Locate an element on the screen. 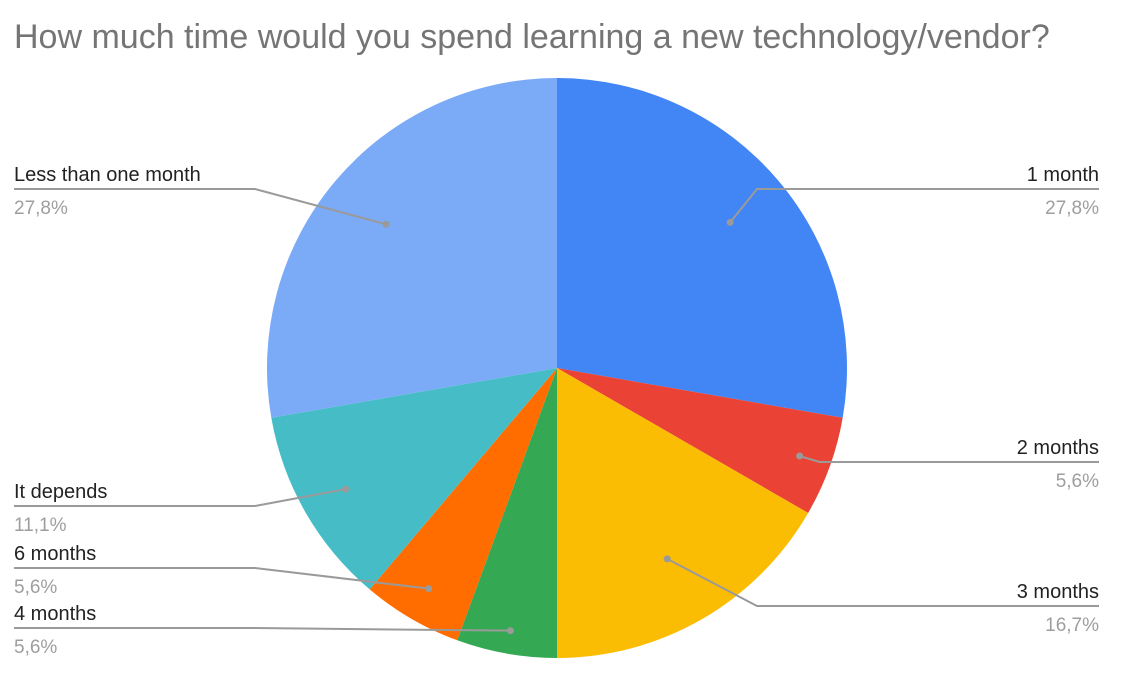  slice-category-label: 4 months is located at coordinates (55, 614).